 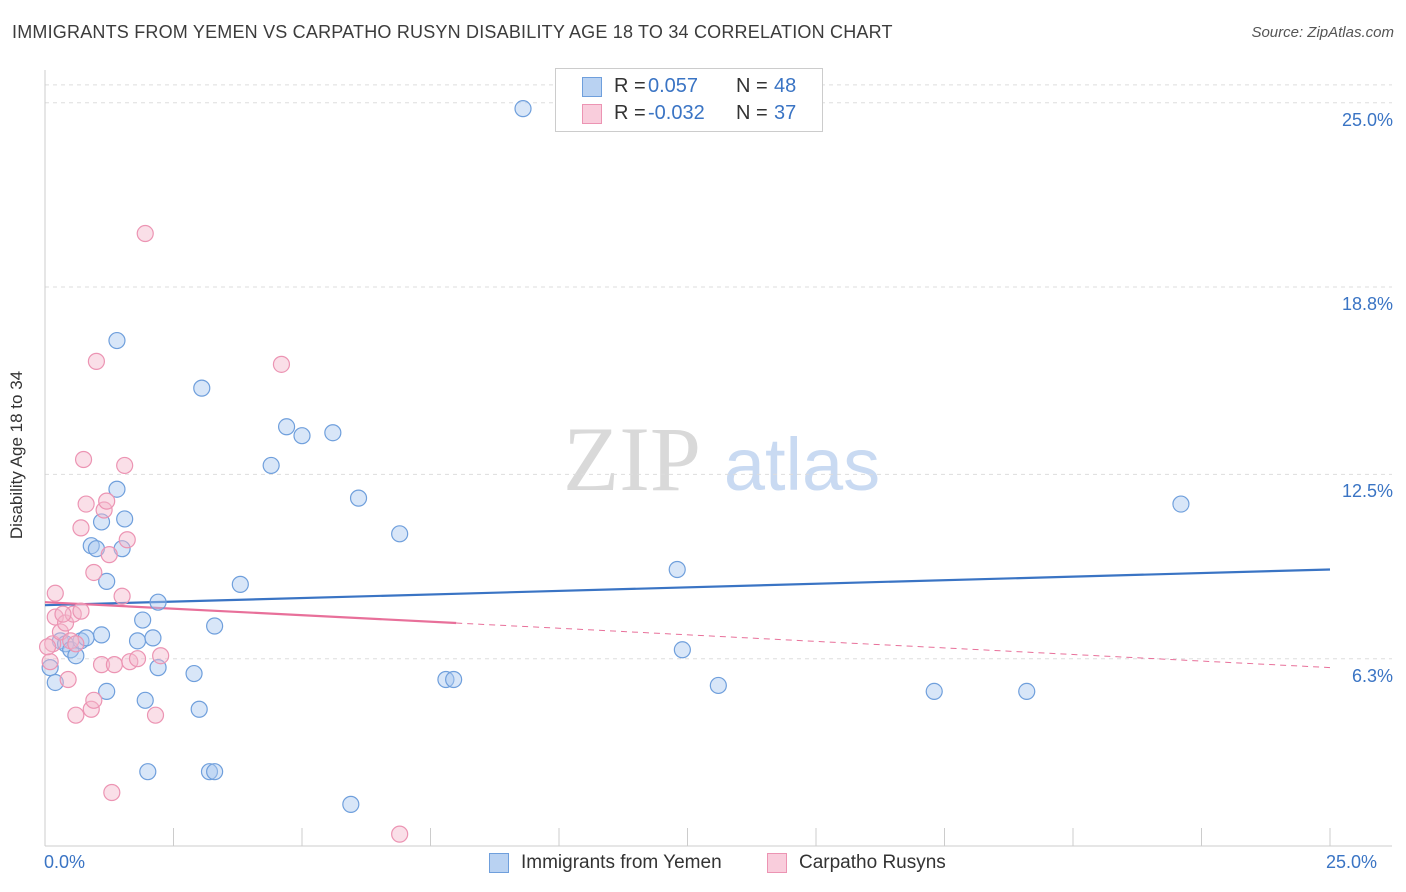 I want to click on legend-r-value: -0.032, so click(x=676, y=113).